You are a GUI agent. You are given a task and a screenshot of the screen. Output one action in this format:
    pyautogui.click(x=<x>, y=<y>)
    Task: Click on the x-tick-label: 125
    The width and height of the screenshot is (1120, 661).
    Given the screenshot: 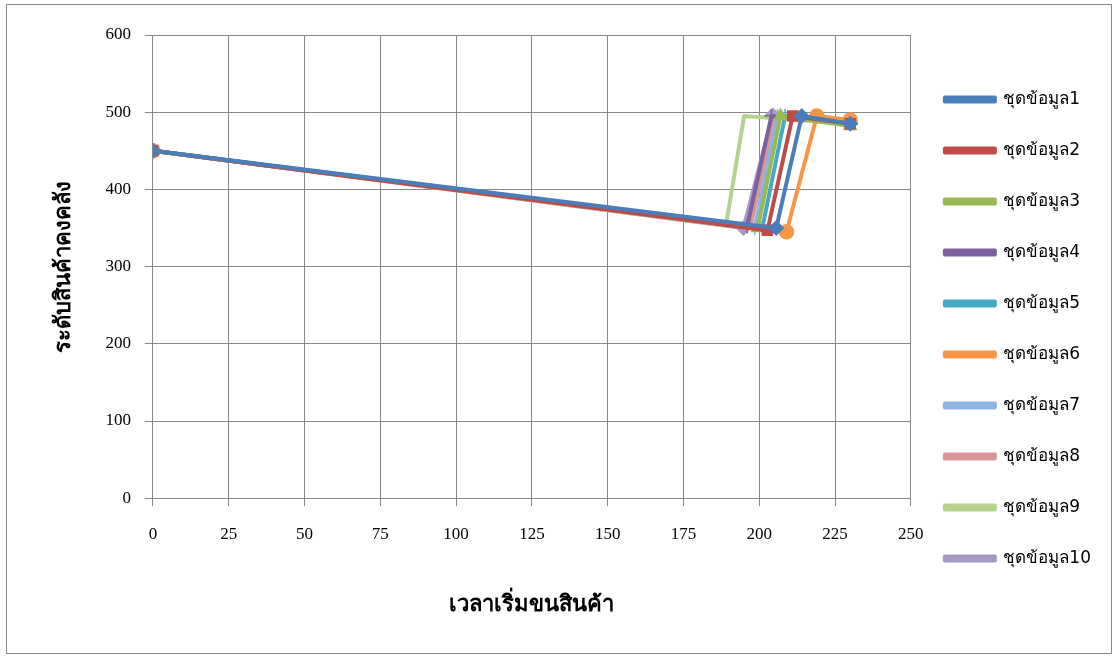 What is the action you would take?
    pyautogui.click(x=532, y=533)
    